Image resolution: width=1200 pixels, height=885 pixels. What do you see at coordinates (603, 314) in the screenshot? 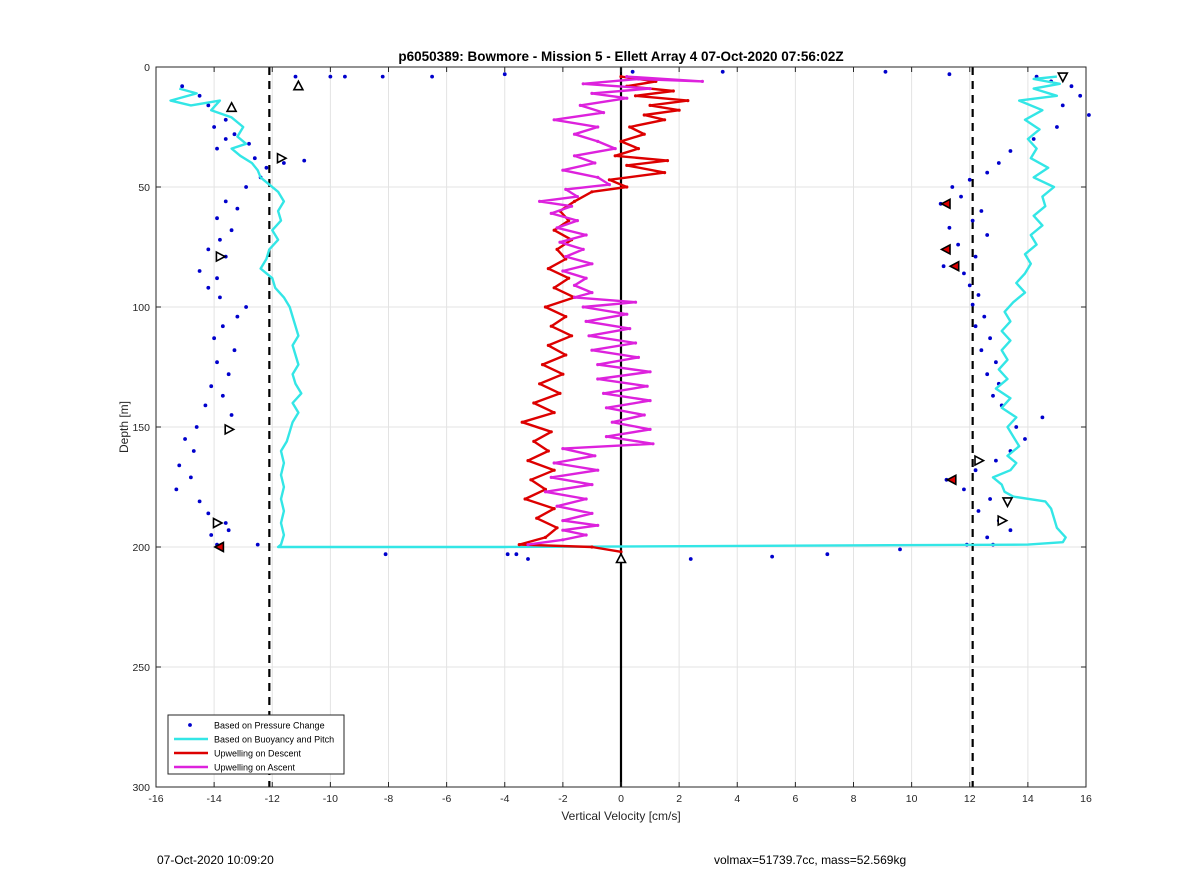
I see `upwelling-on-descent-line` at bounding box center [603, 314].